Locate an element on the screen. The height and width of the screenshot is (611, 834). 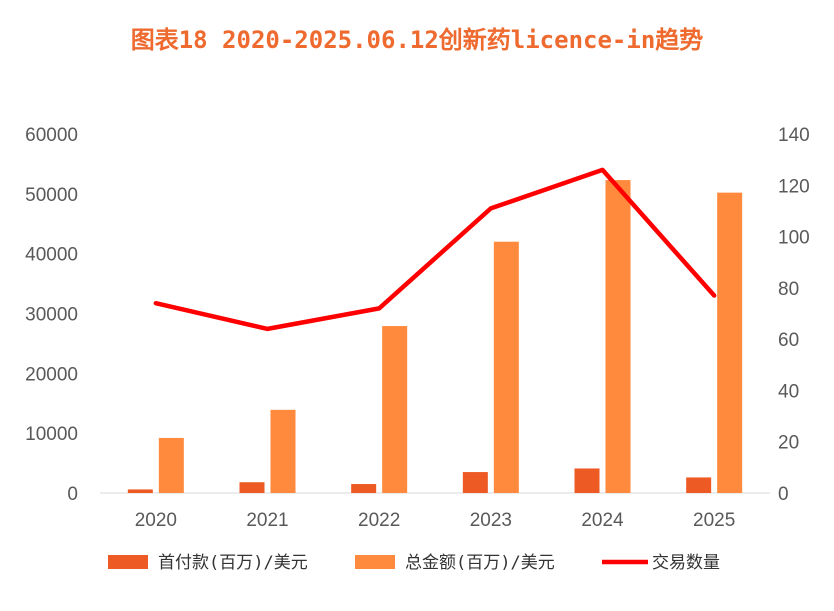
x-tick-label: 2025 is located at coordinates (714, 520).